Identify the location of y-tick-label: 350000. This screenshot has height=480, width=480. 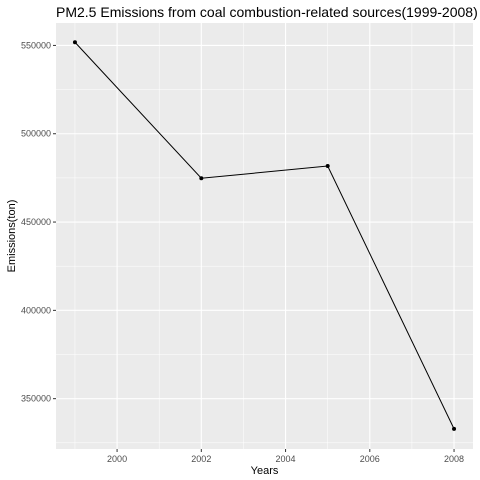
(36, 399).